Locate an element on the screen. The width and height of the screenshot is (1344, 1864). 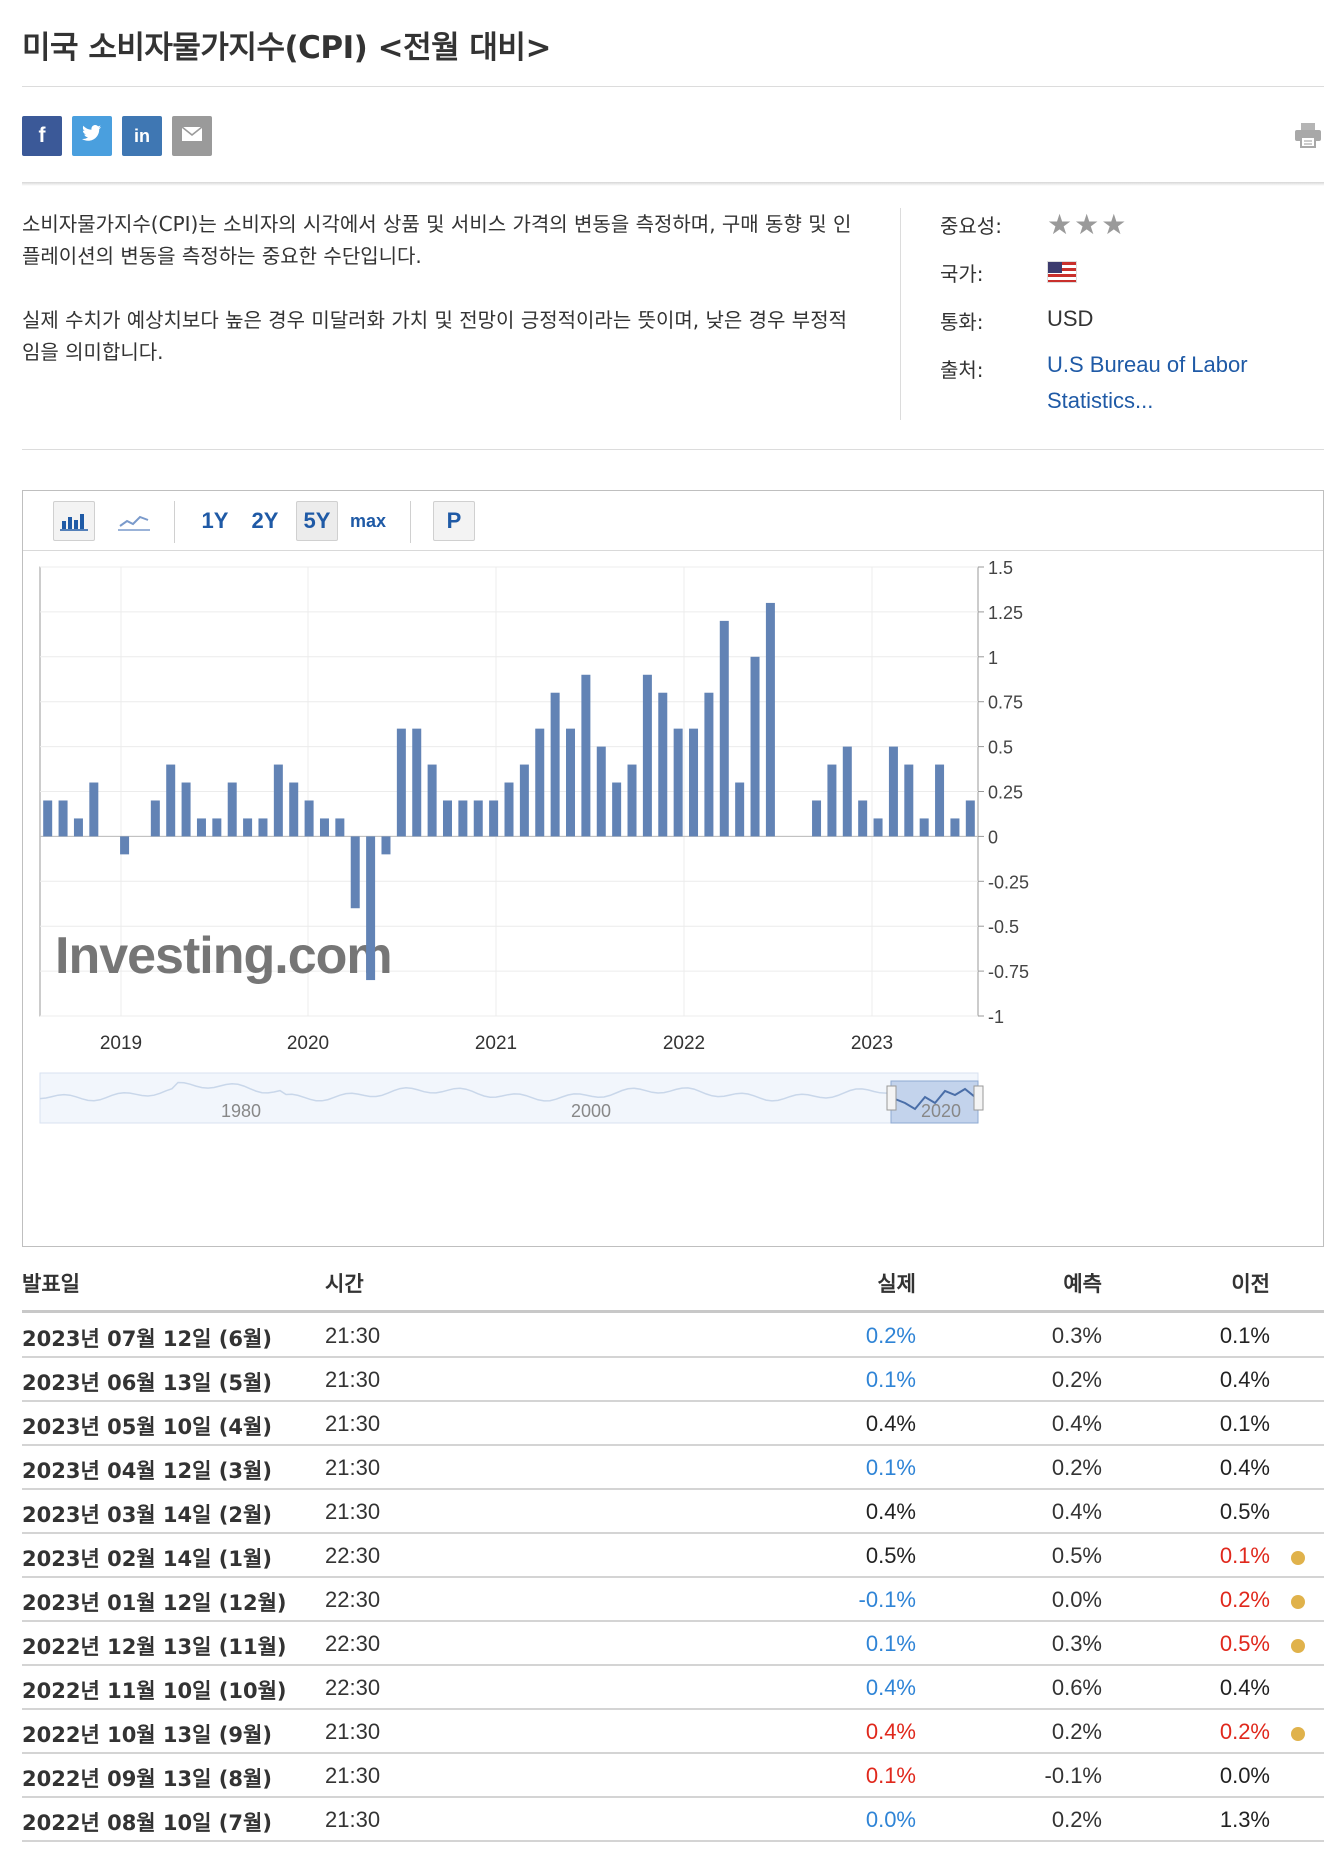
navigator-right-handle is located at coordinates (978, 1098).